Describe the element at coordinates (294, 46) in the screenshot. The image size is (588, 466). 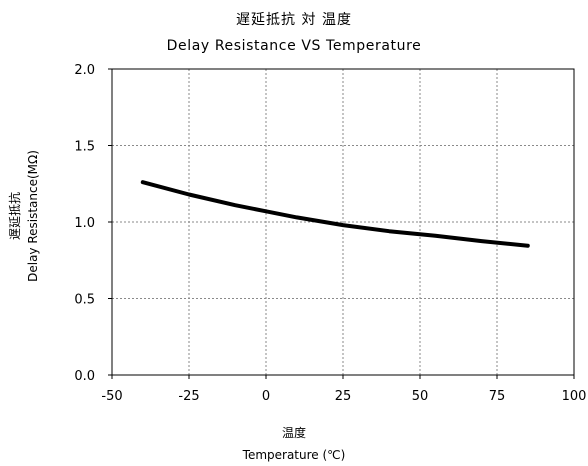
I see `chart-subtitle: Delay Resistance VS Temperature` at that location.